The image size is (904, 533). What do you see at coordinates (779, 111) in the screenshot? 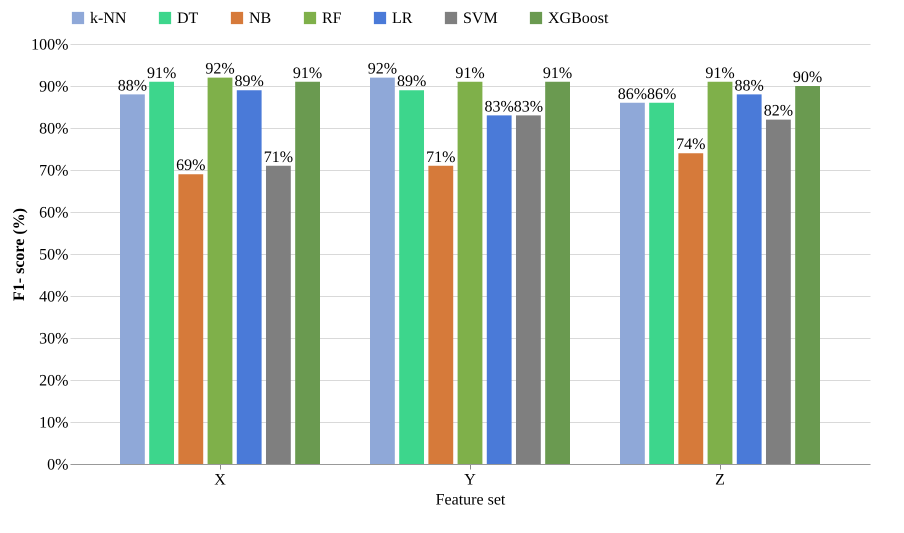
I see `data-label: 82%` at bounding box center [779, 111].